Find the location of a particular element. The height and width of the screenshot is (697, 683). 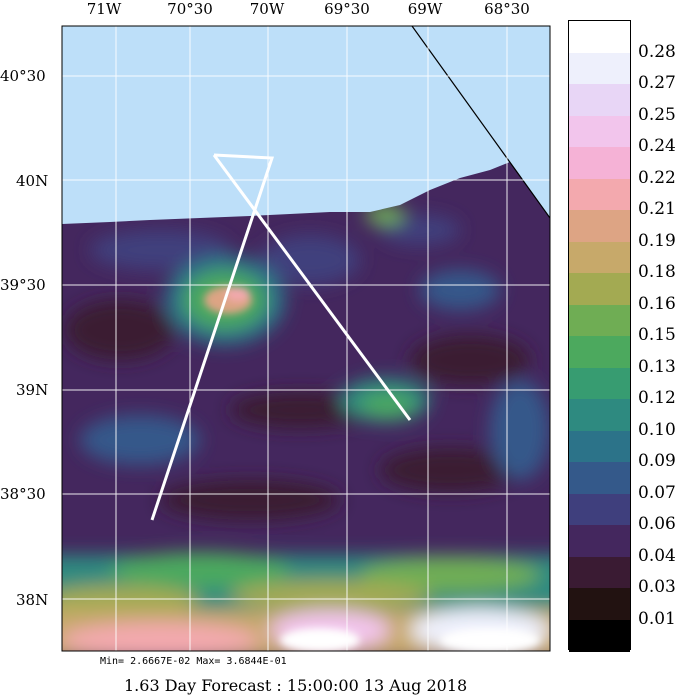

colorbar-tick-label: 0.25 is located at coordinates (657, 114).